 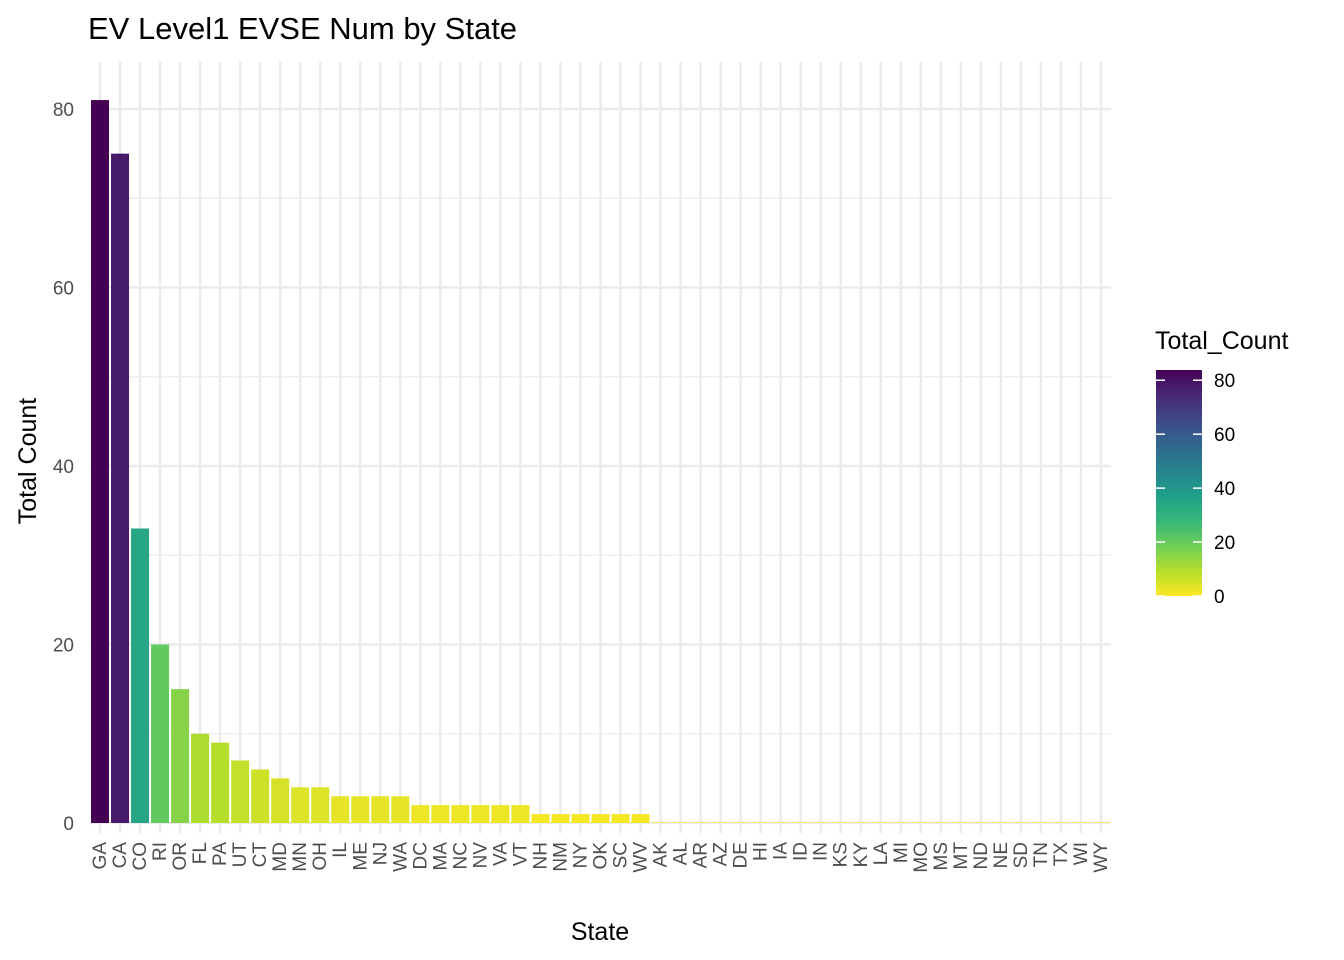 I want to click on chart-title: EV Level1 EVSE Num by State, so click(x=302, y=28).